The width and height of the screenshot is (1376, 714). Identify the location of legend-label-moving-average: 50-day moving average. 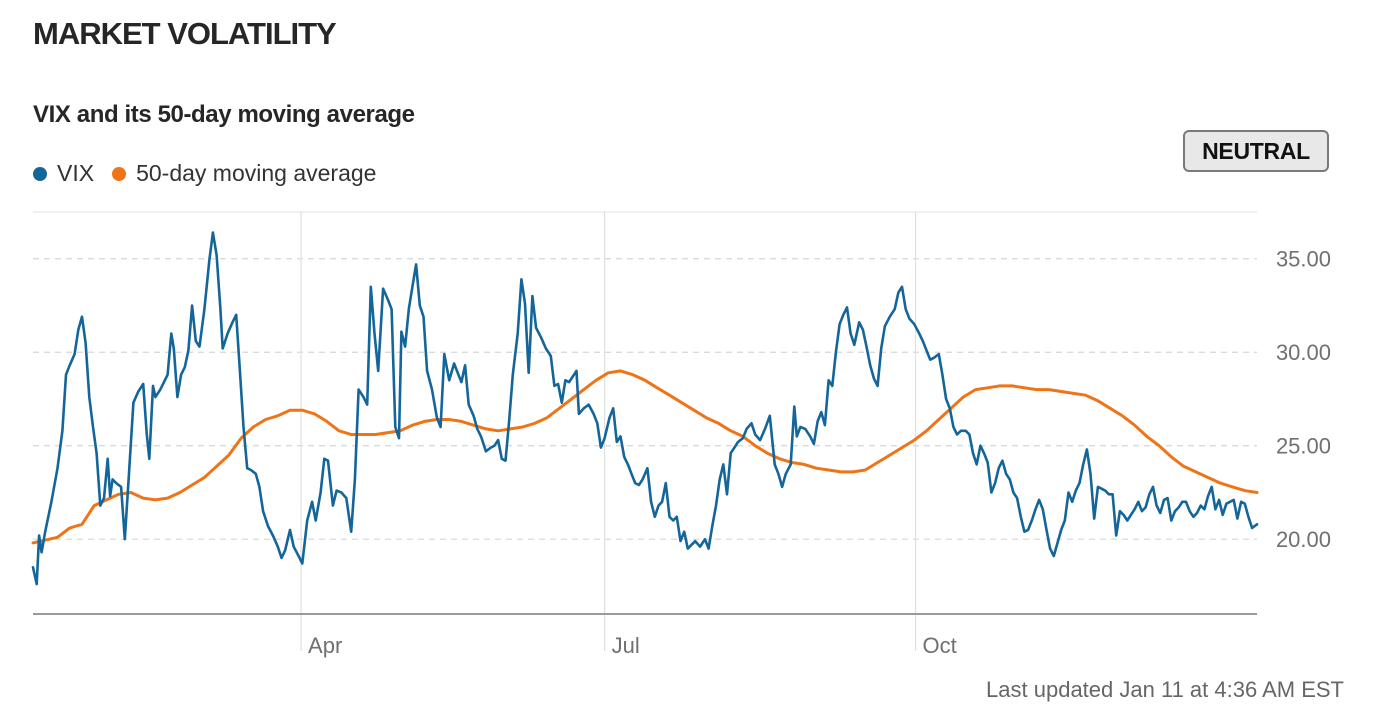
(256, 173).